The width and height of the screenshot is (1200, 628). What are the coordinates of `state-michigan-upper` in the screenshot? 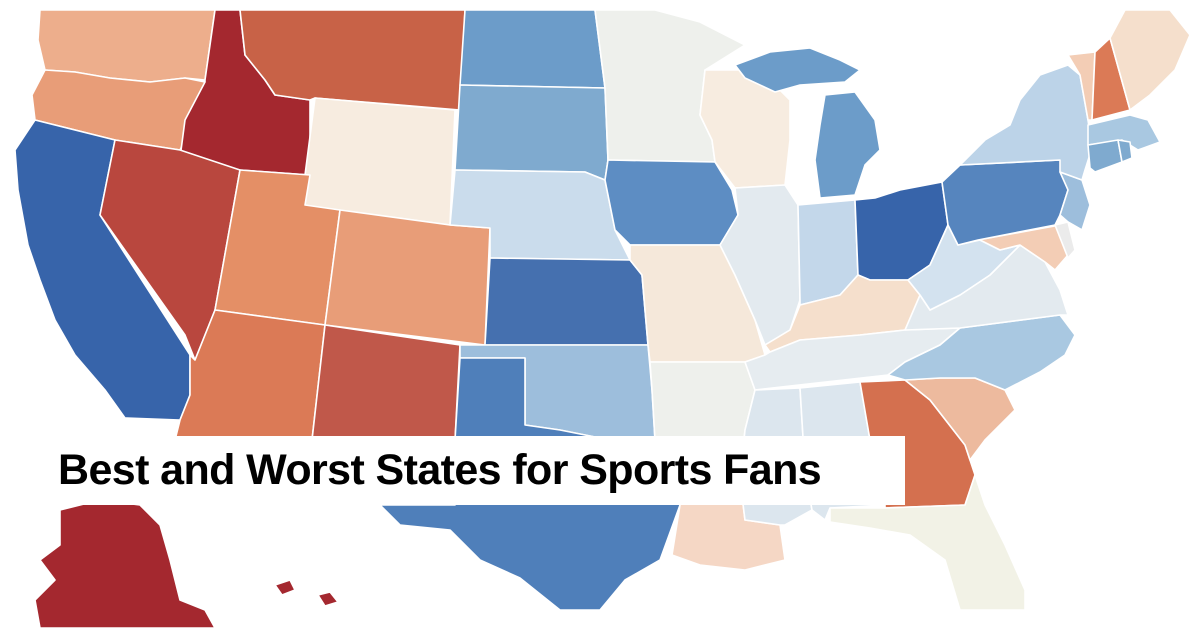 It's located at (797, 70).